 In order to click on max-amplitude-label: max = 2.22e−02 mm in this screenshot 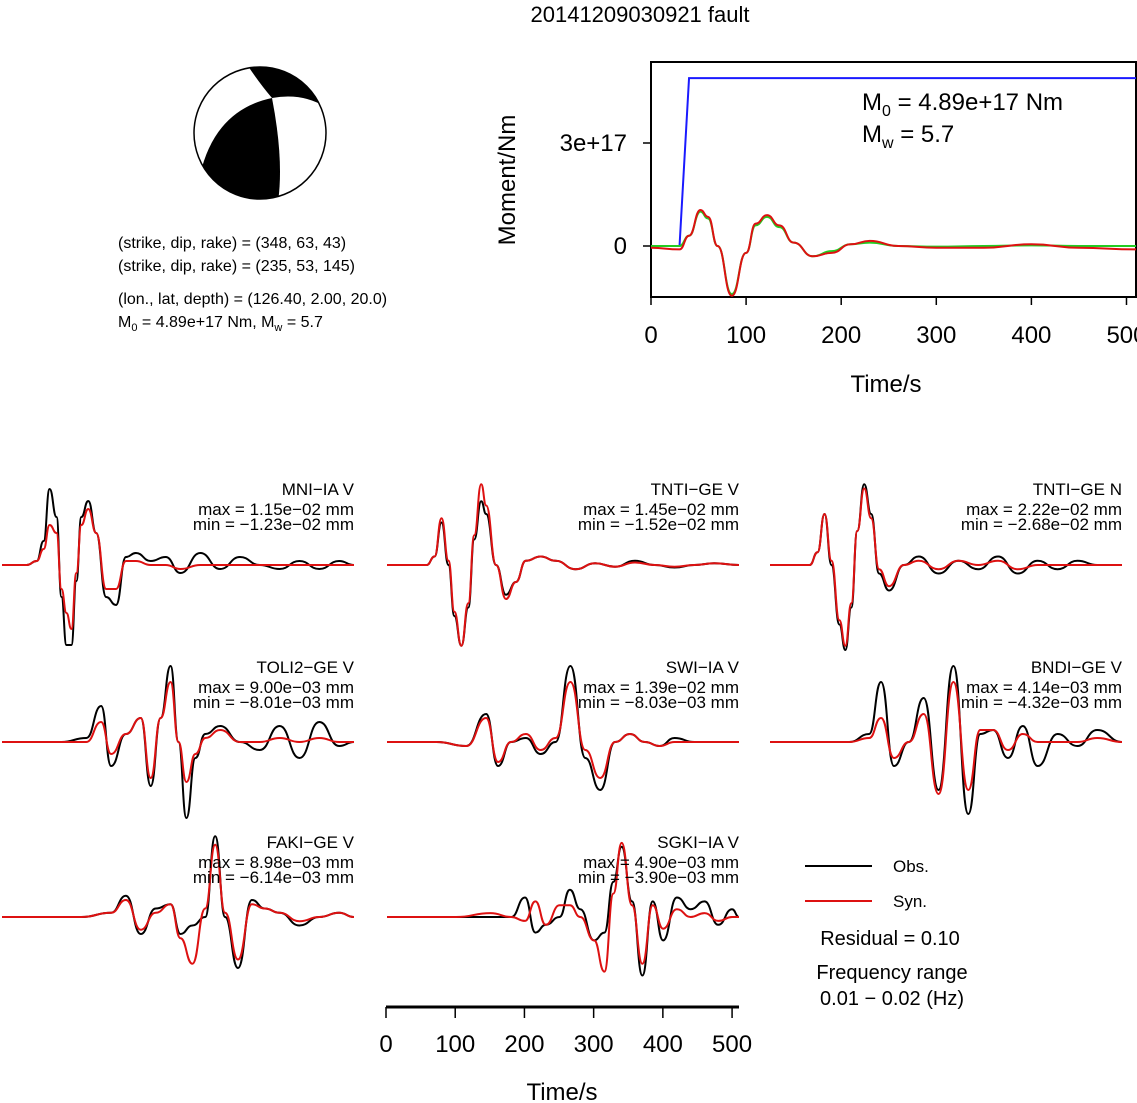, I will do `click(1044, 509)`.